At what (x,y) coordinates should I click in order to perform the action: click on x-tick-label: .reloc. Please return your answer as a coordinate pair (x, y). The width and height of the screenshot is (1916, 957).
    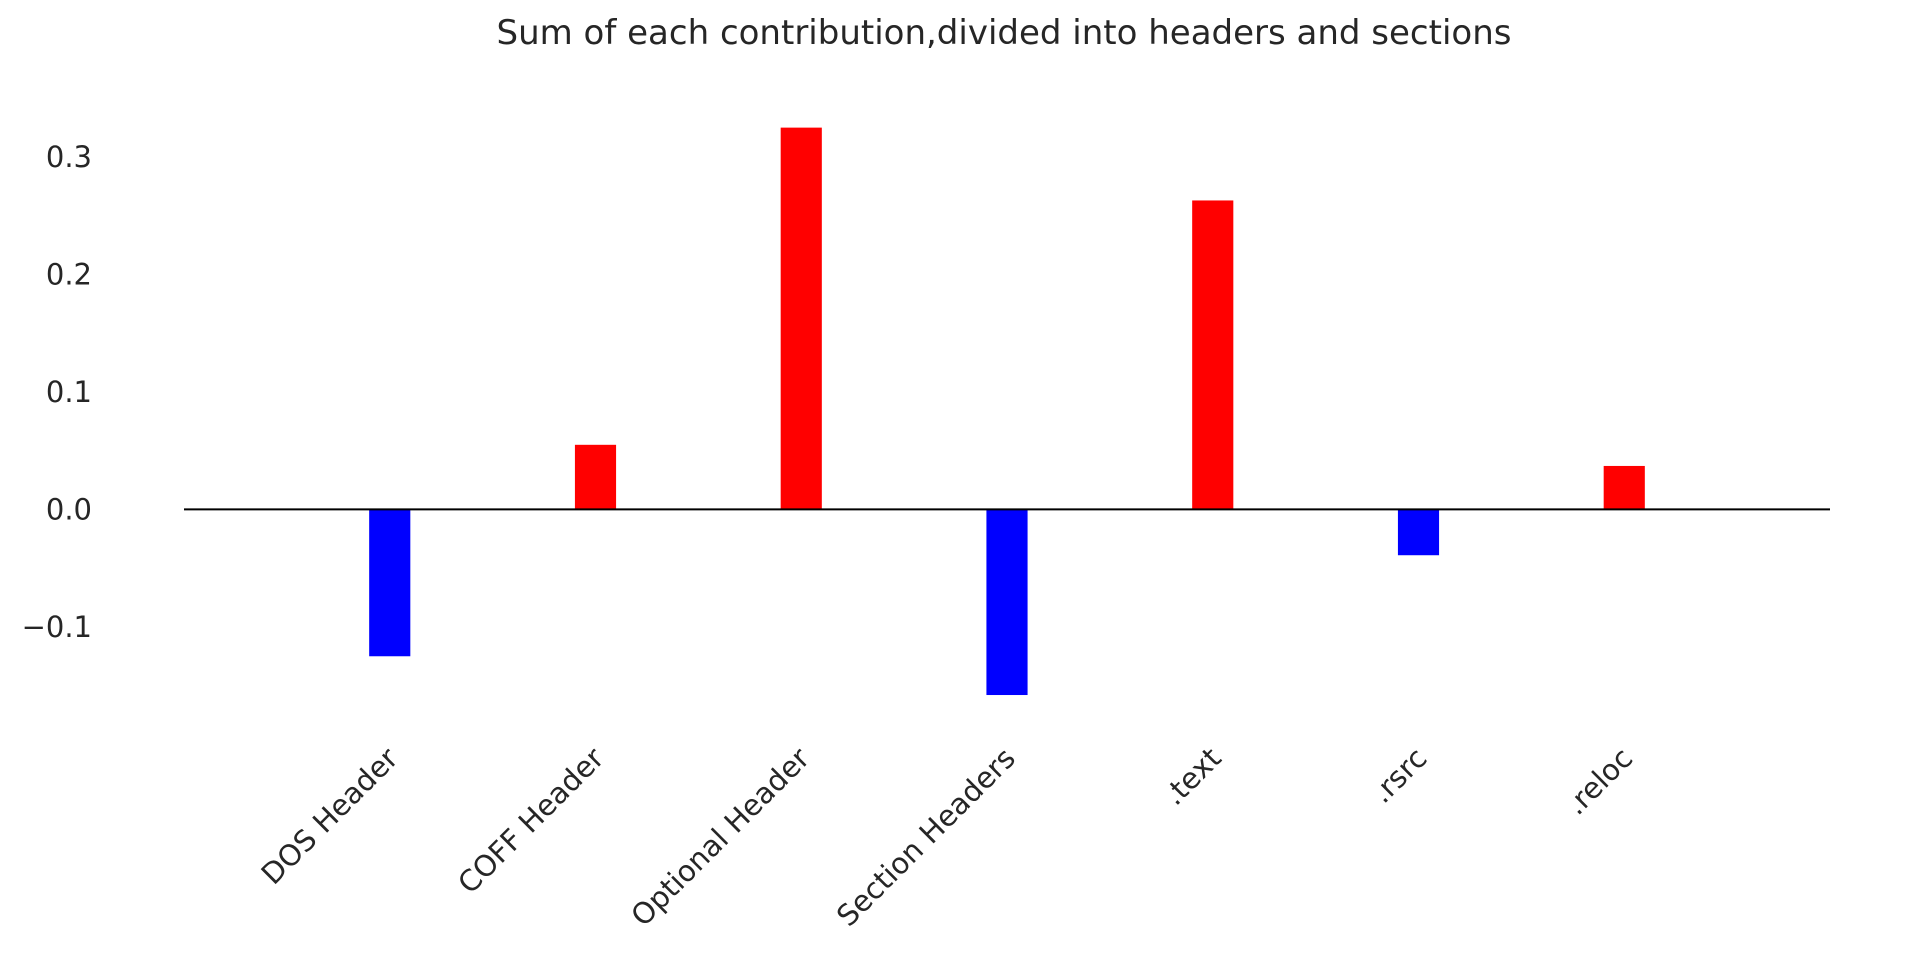
    Looking at the image, I should click on (1599, 781).